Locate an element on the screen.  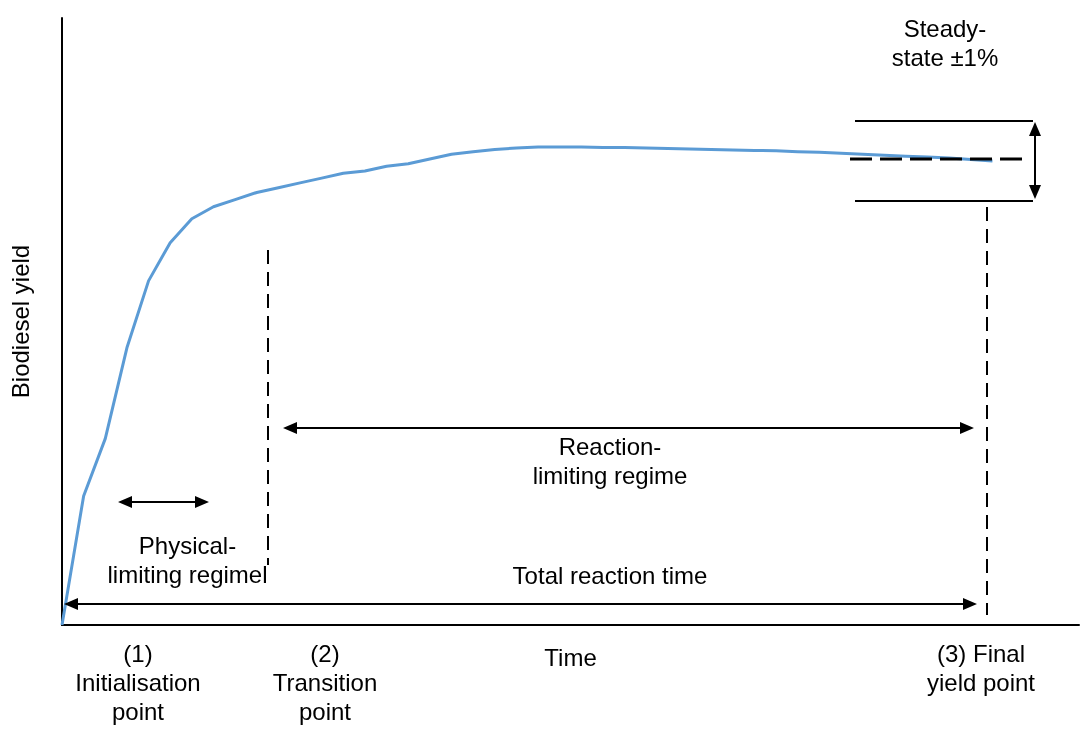
annotation: Reaction-limiting regime is located at coordinates (610, 462).